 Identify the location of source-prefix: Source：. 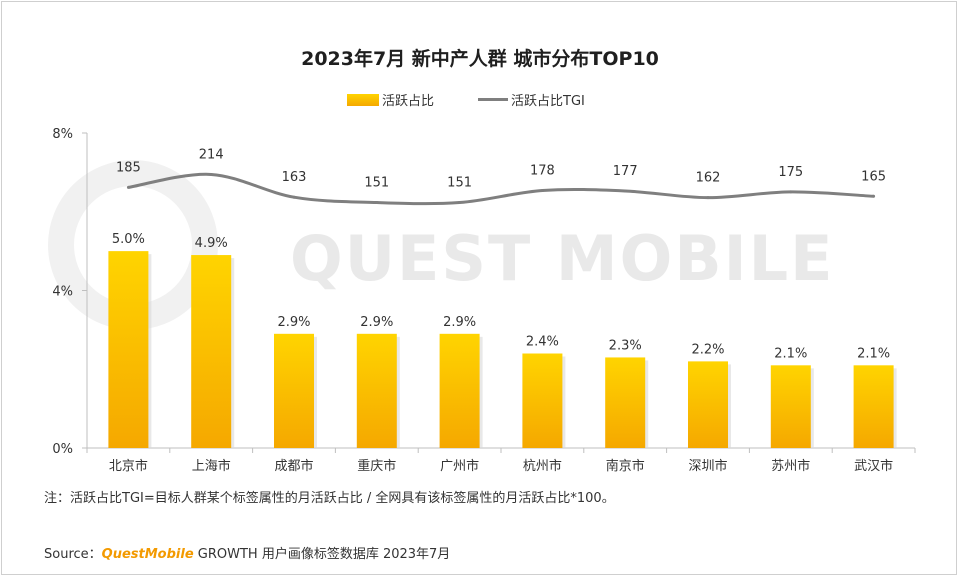
(73, 554).